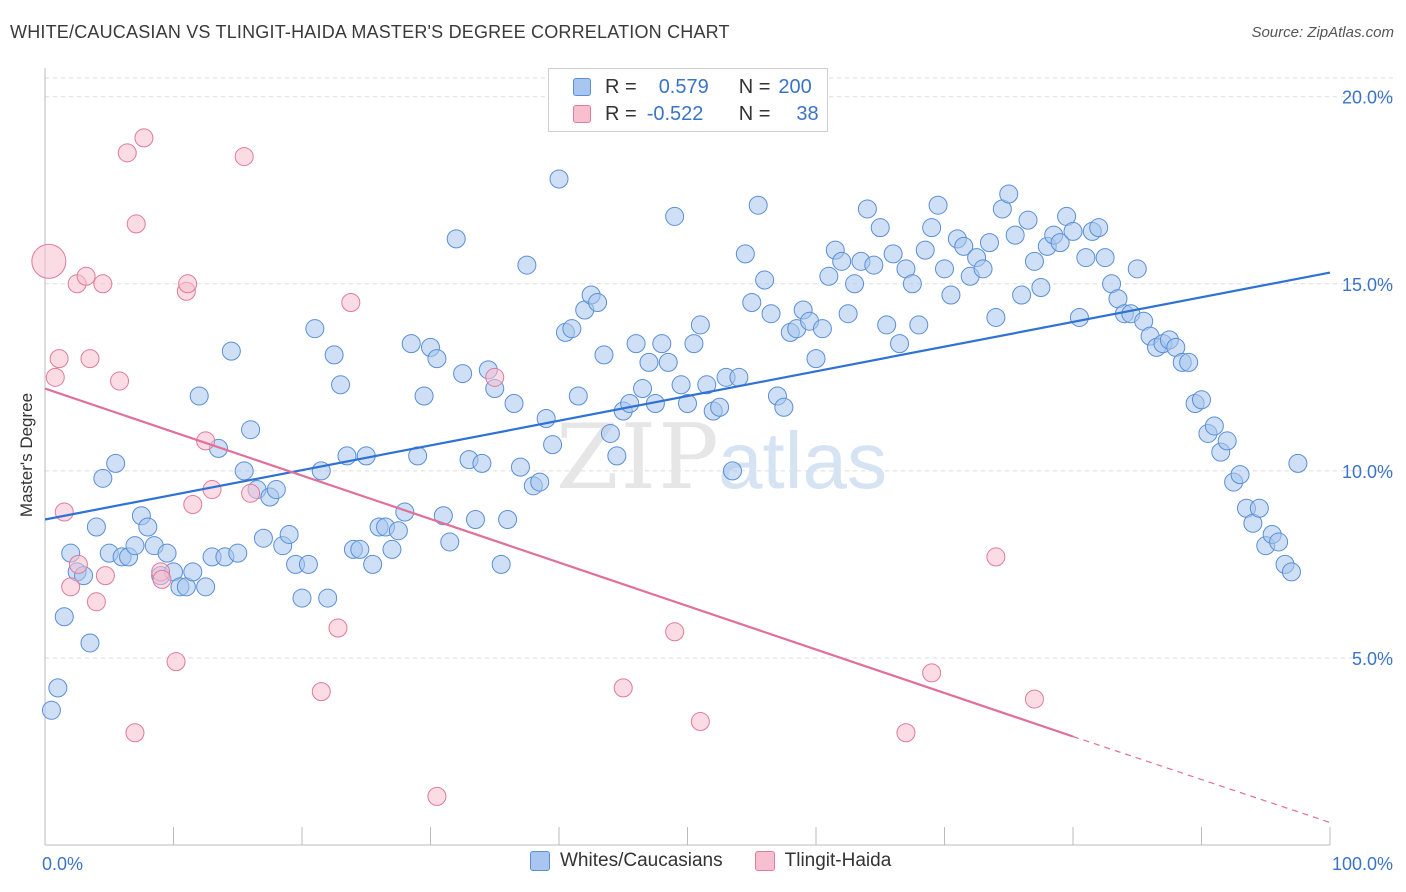 The height and width of the screenshot is (892, 1406). I want to click on y-tick-label: 10.0%, so click(1367, 472).